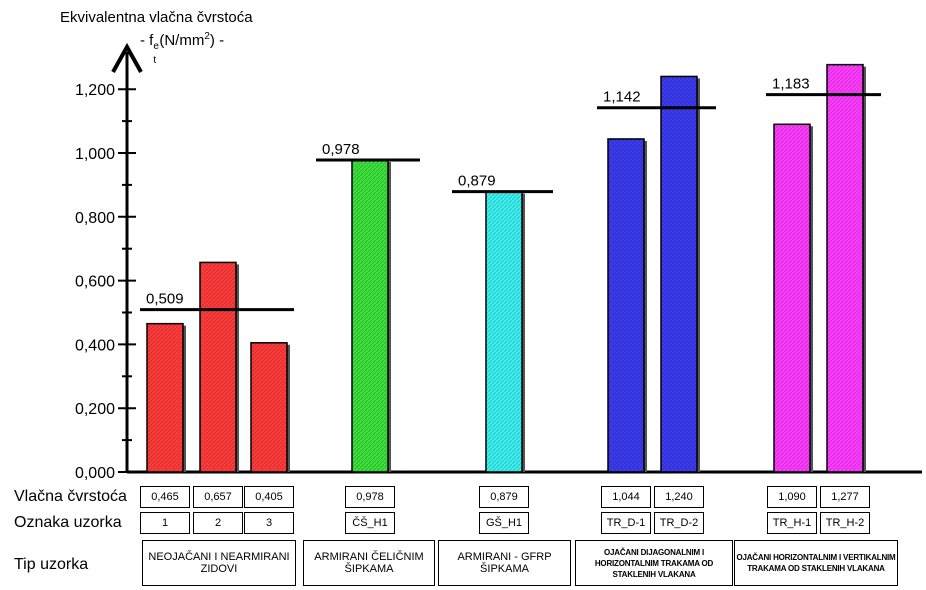 The width and height of the screenshot is (926, 590). Describe the element at coordinates (622, 97) in the screenshot. I see `average-label: 1,142` at that location.